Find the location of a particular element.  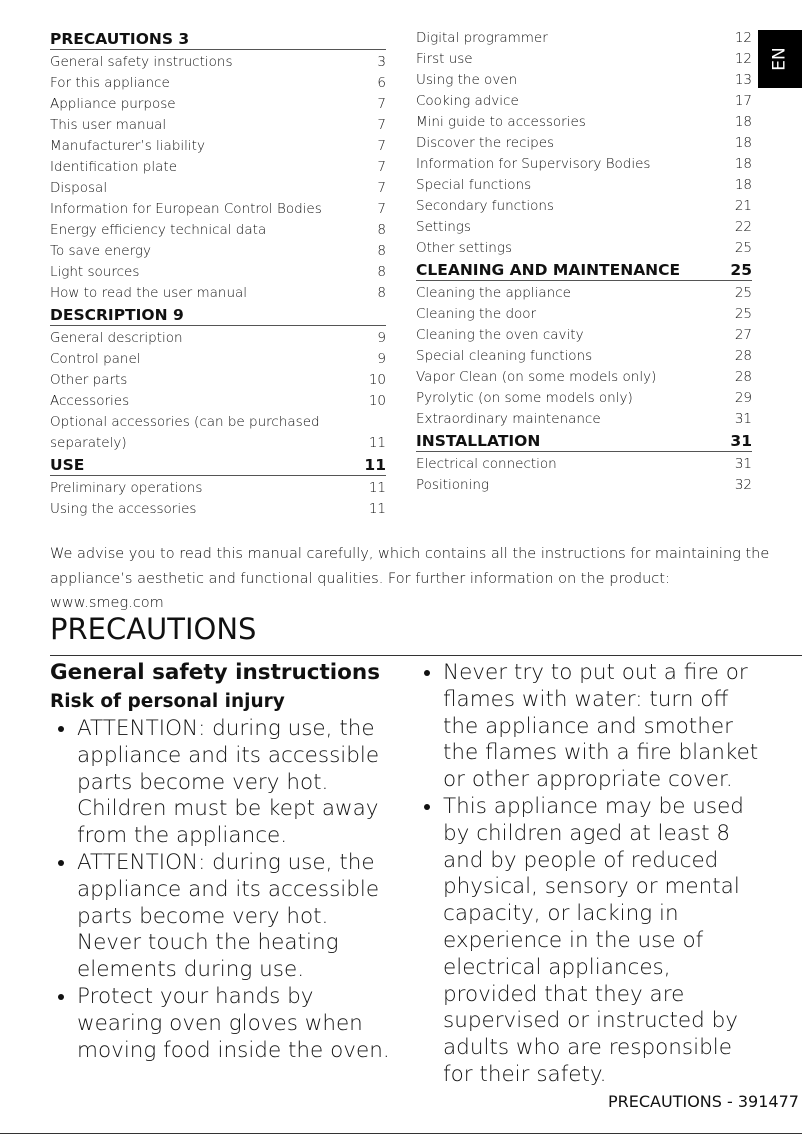

toc-entry: Secondary functions 21 is located at coordinates (584, 206).